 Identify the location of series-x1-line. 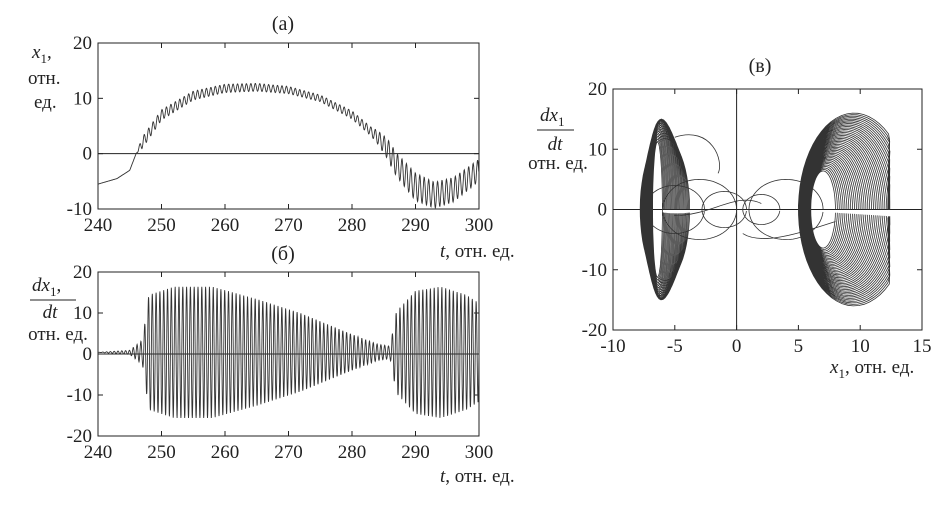
(288, 146).